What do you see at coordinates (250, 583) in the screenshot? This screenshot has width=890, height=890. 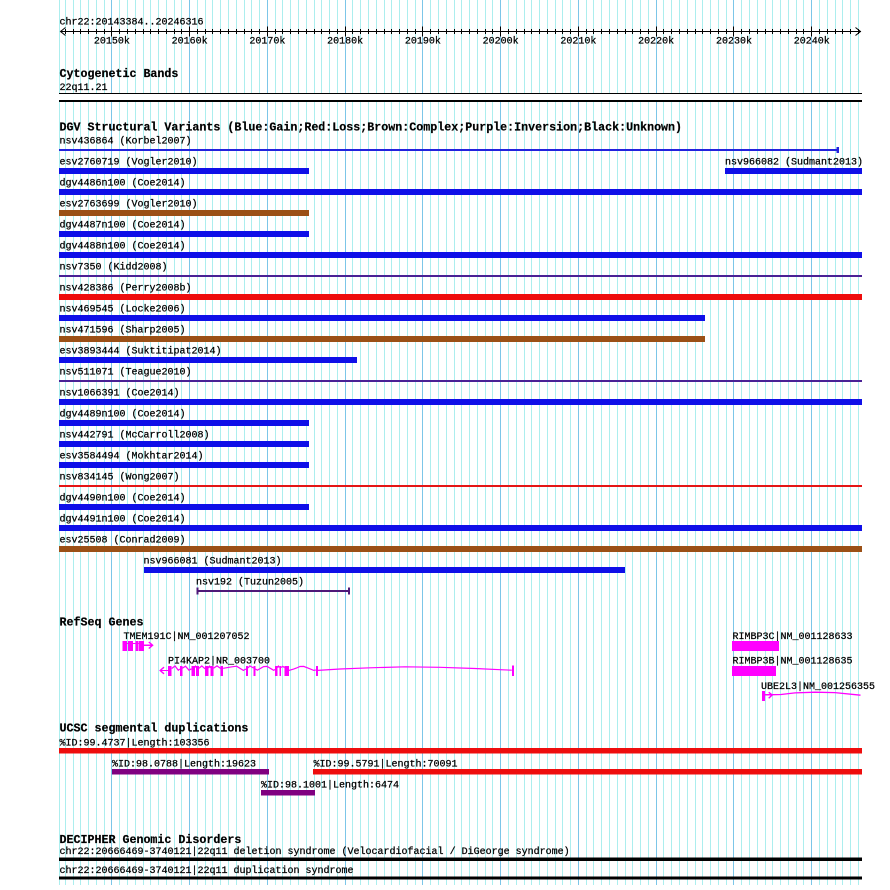 I see `svg-text: nsv192 (Tuzun2005)` at bounding box center [250, 583].